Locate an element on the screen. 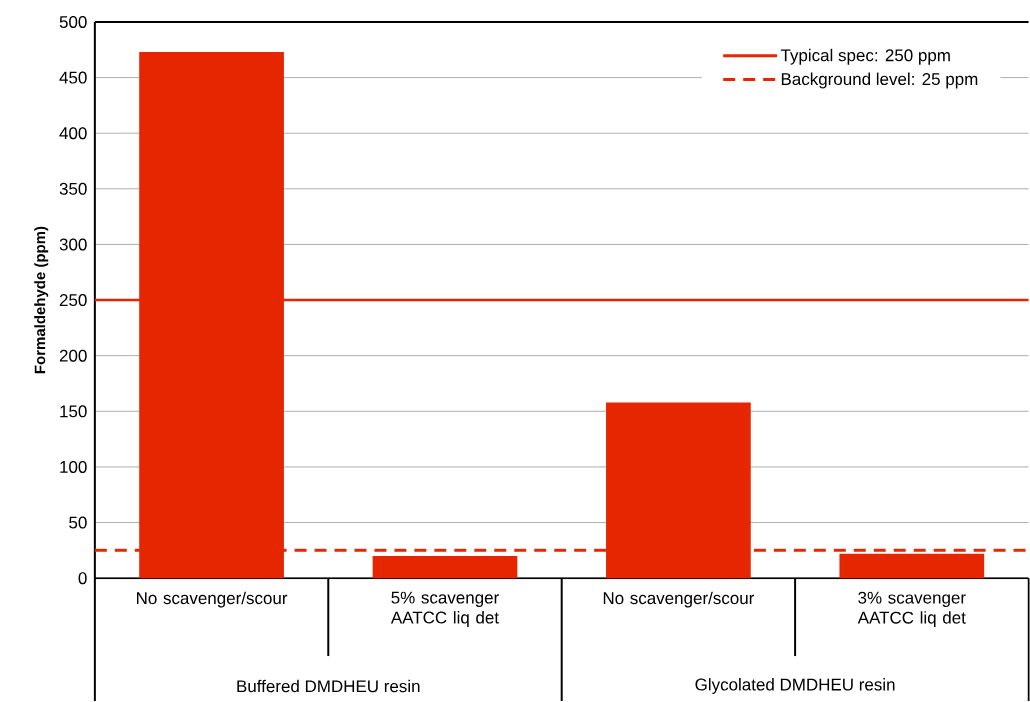 This screenshot has width=1030, height=702. y-tick-label: 50 is located at coordinates (78, 522).